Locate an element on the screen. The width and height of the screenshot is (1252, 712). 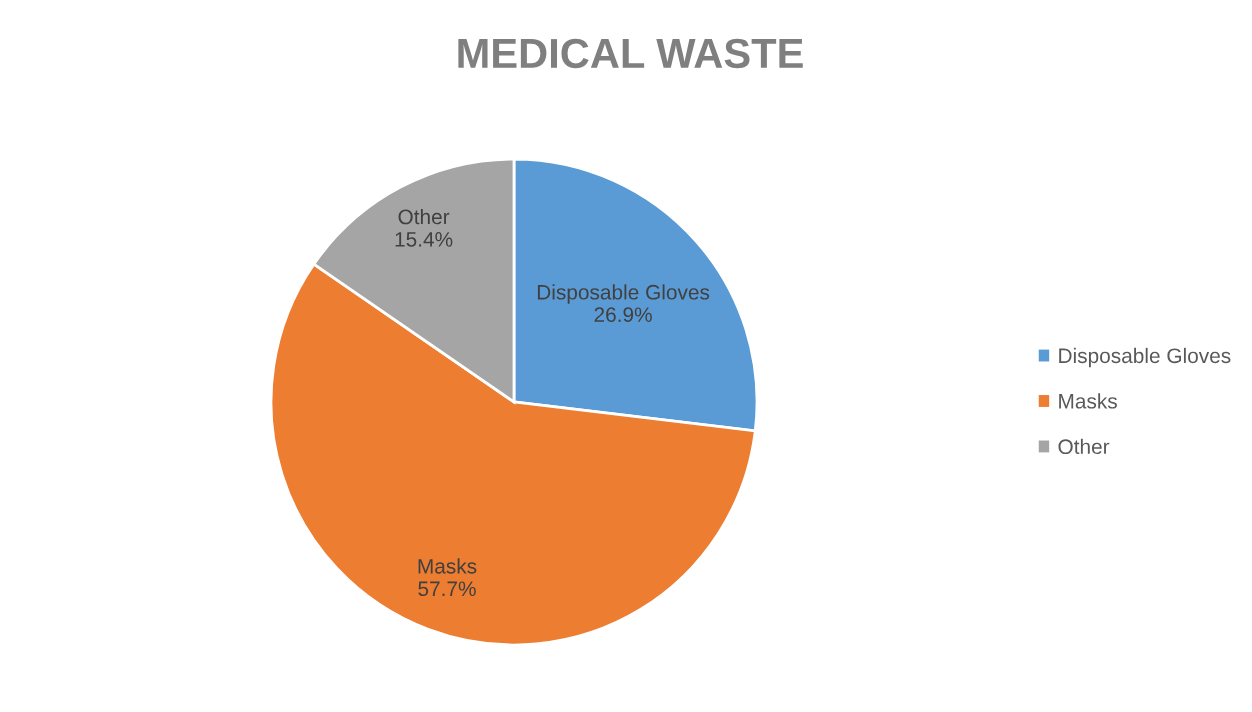
slice-label: Disposable Gloves is located at coordinates (623, 294).